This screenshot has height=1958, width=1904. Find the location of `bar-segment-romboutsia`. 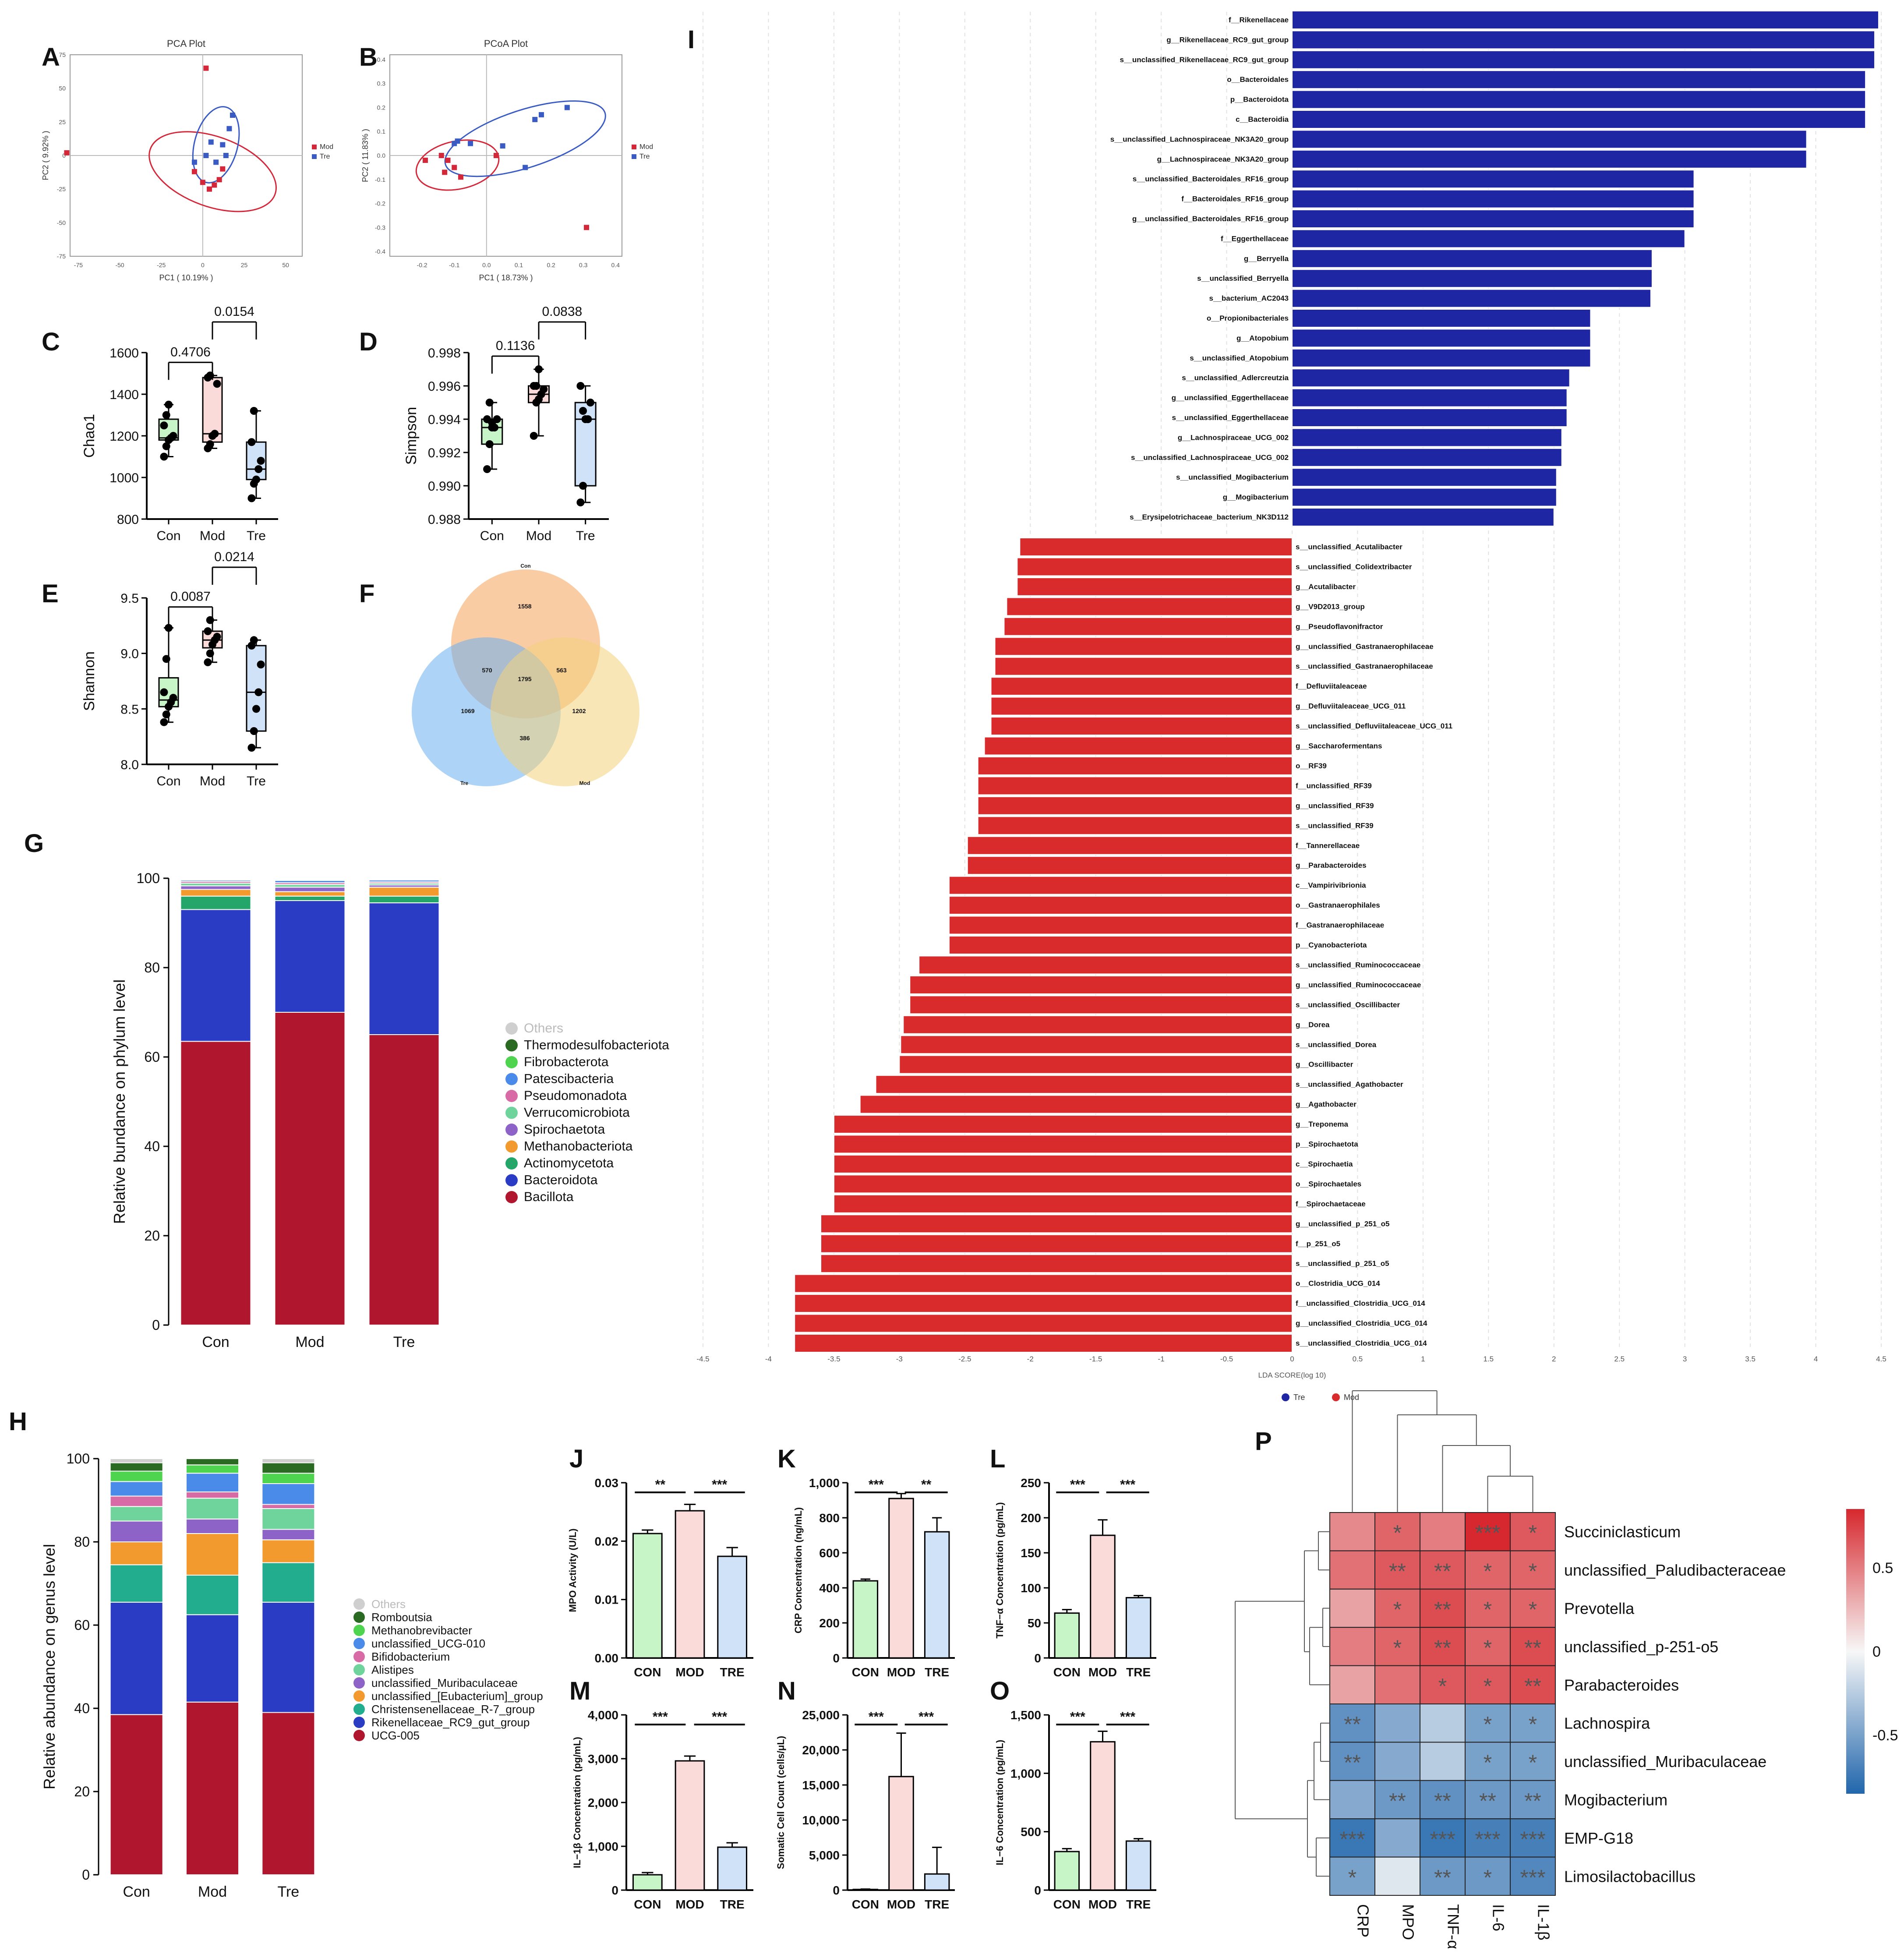

bar-segment-romboutsia is located at coordinates (212, 1462).